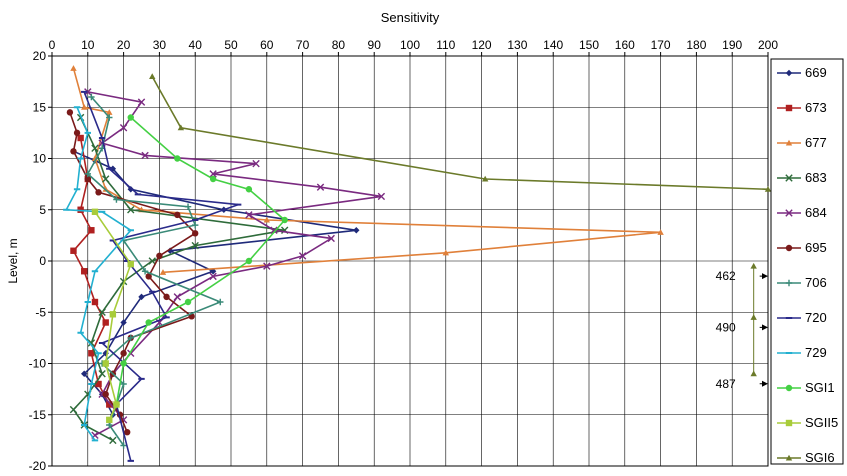  What do you see at coordinates (816, 142) in the screenshot?
I see `legend-label: 677` at bounding box center [816, 142].